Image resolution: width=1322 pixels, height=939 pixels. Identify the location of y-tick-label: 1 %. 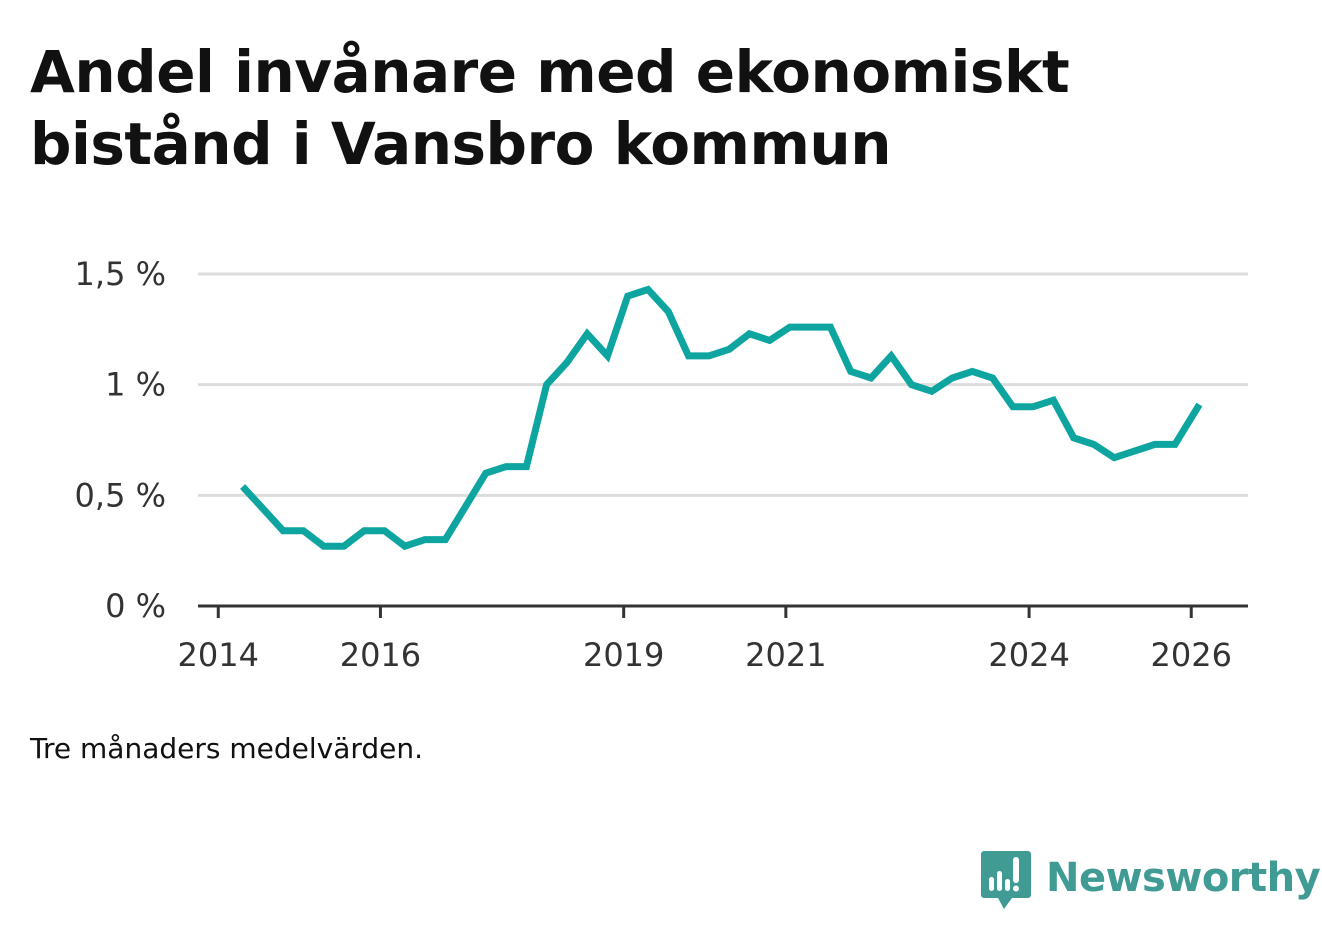
(135, 385).